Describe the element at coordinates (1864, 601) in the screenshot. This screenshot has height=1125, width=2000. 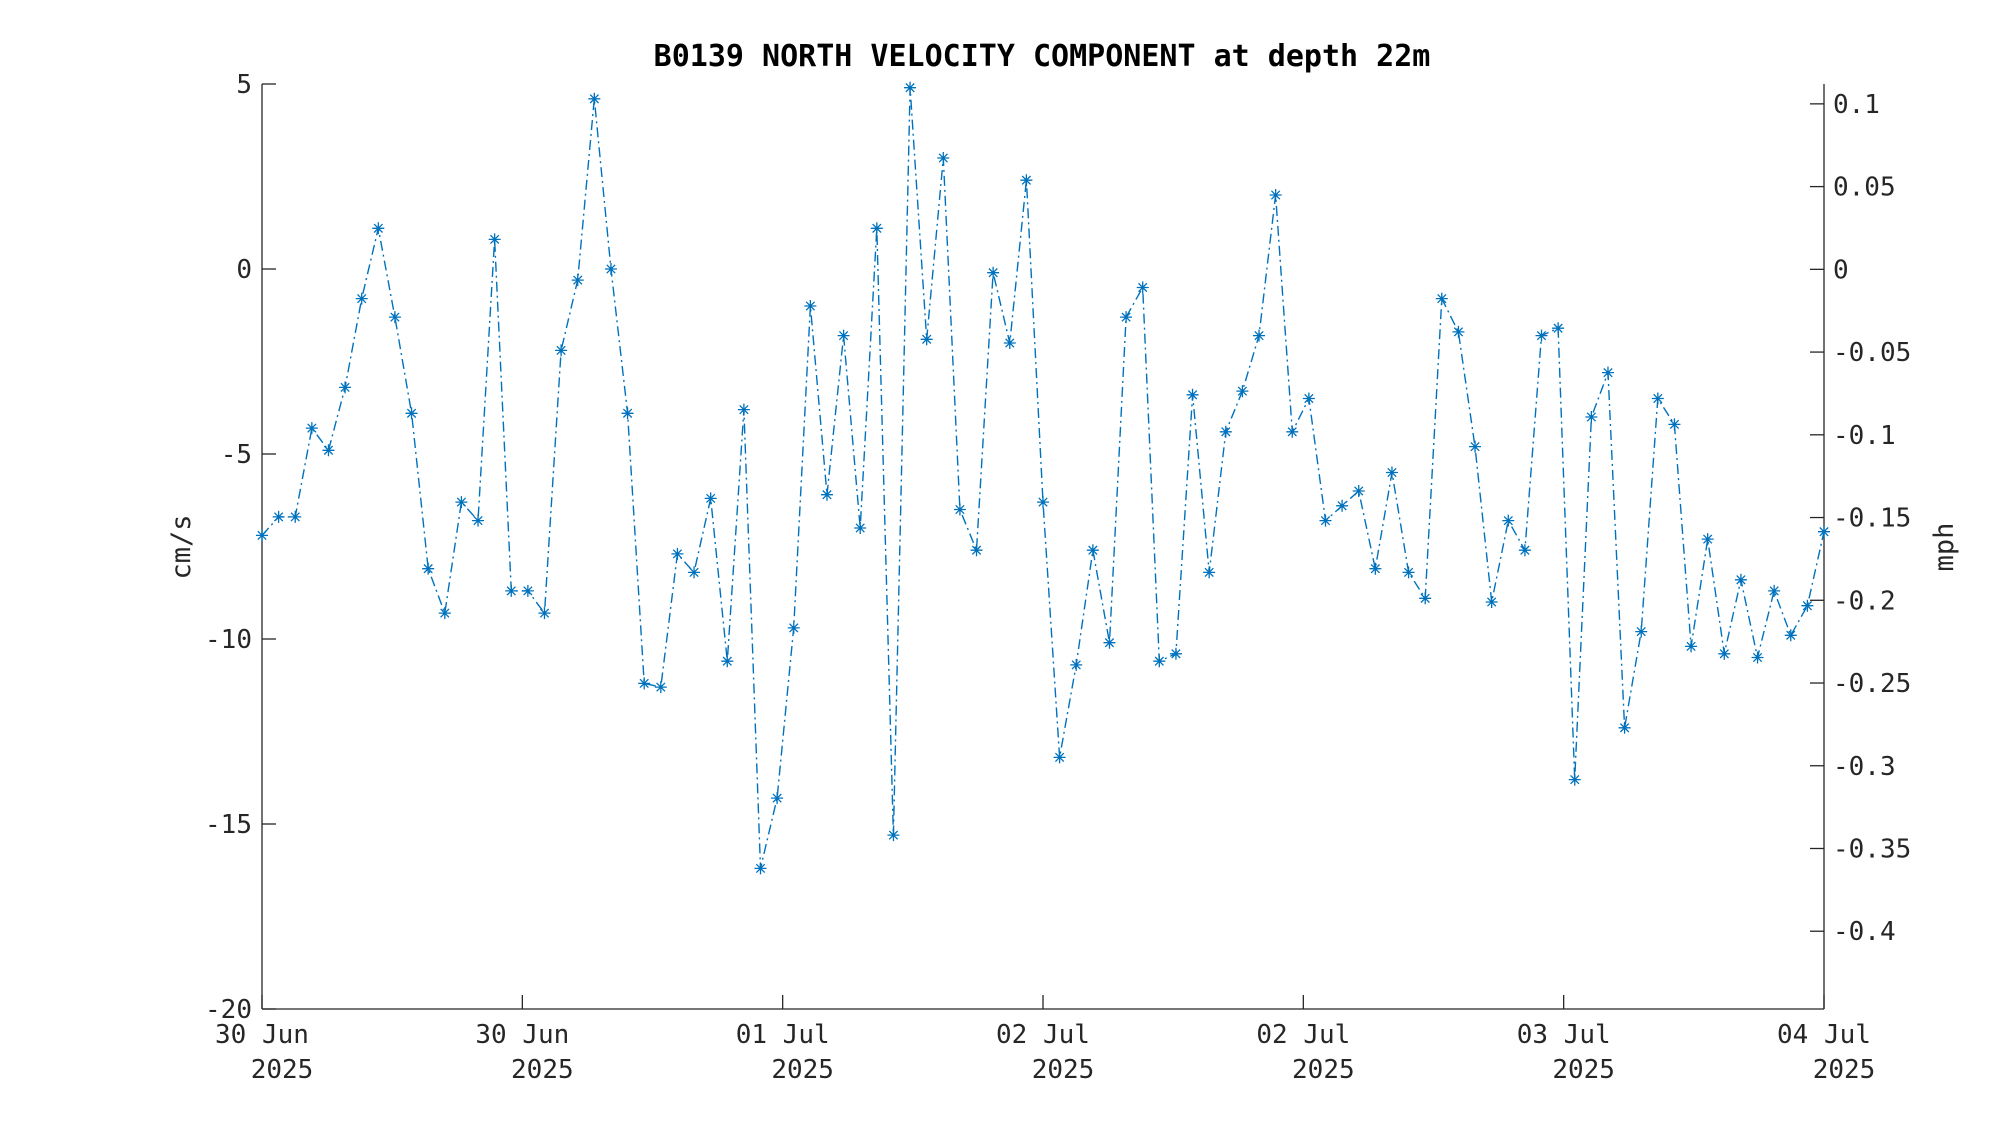
I see `y2-tick-label: -0.2` at that location.